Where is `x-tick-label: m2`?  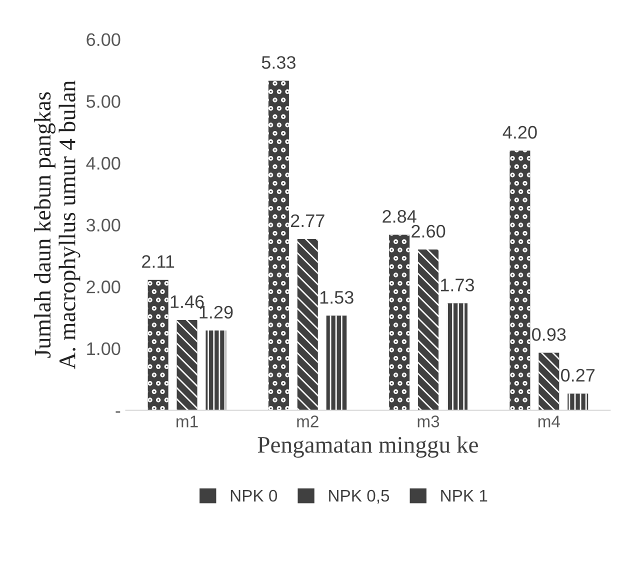 x-tick-label: m2 is located at coordinates (307, 422).